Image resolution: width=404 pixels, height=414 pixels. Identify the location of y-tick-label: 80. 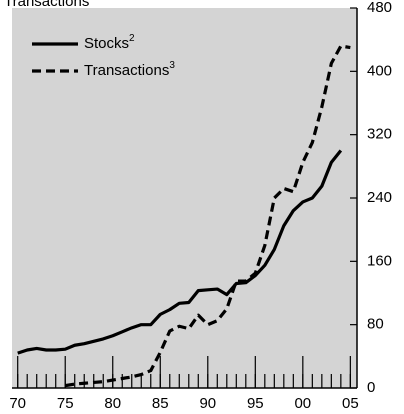
(375, 324).